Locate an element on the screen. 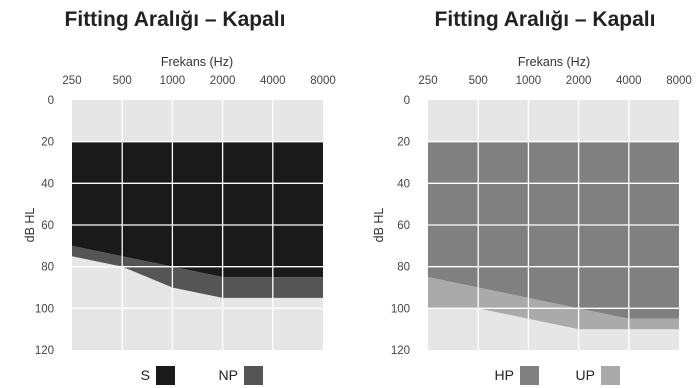  legend: HP UP is located at coordinates (557, 375).